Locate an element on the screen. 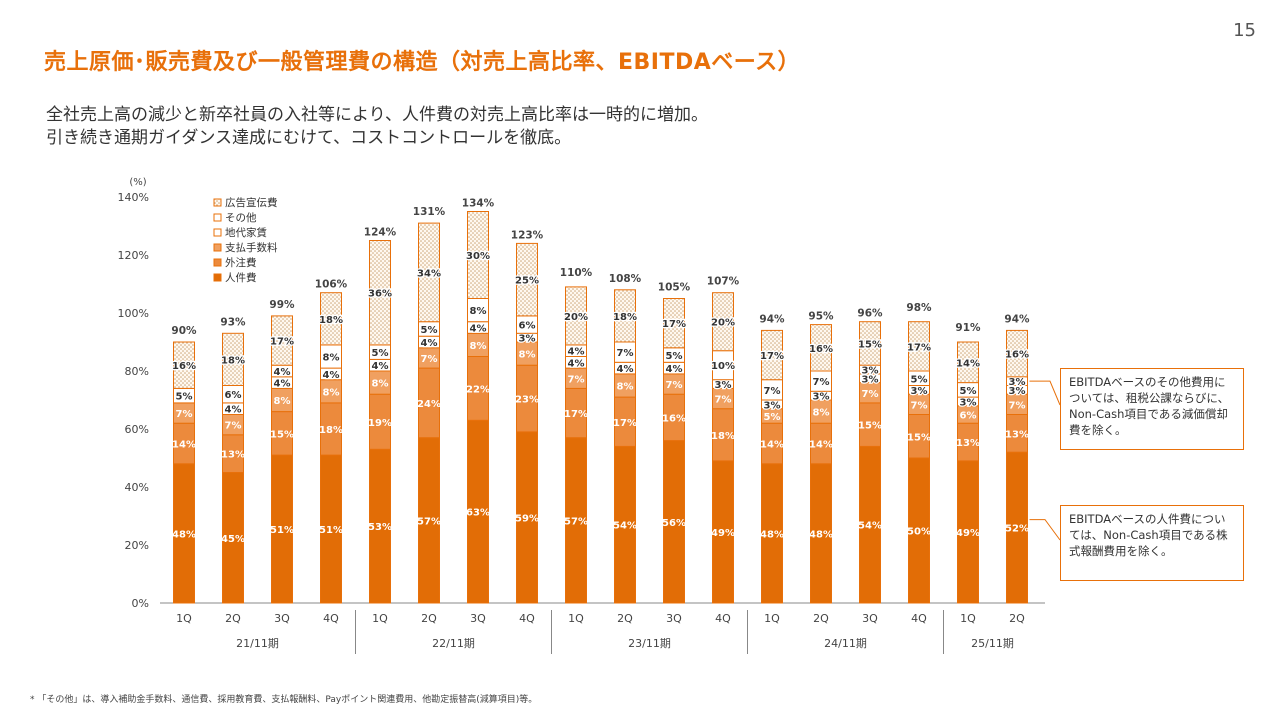  legend-label: 支払手数料 is located at coordinates (251, 247).